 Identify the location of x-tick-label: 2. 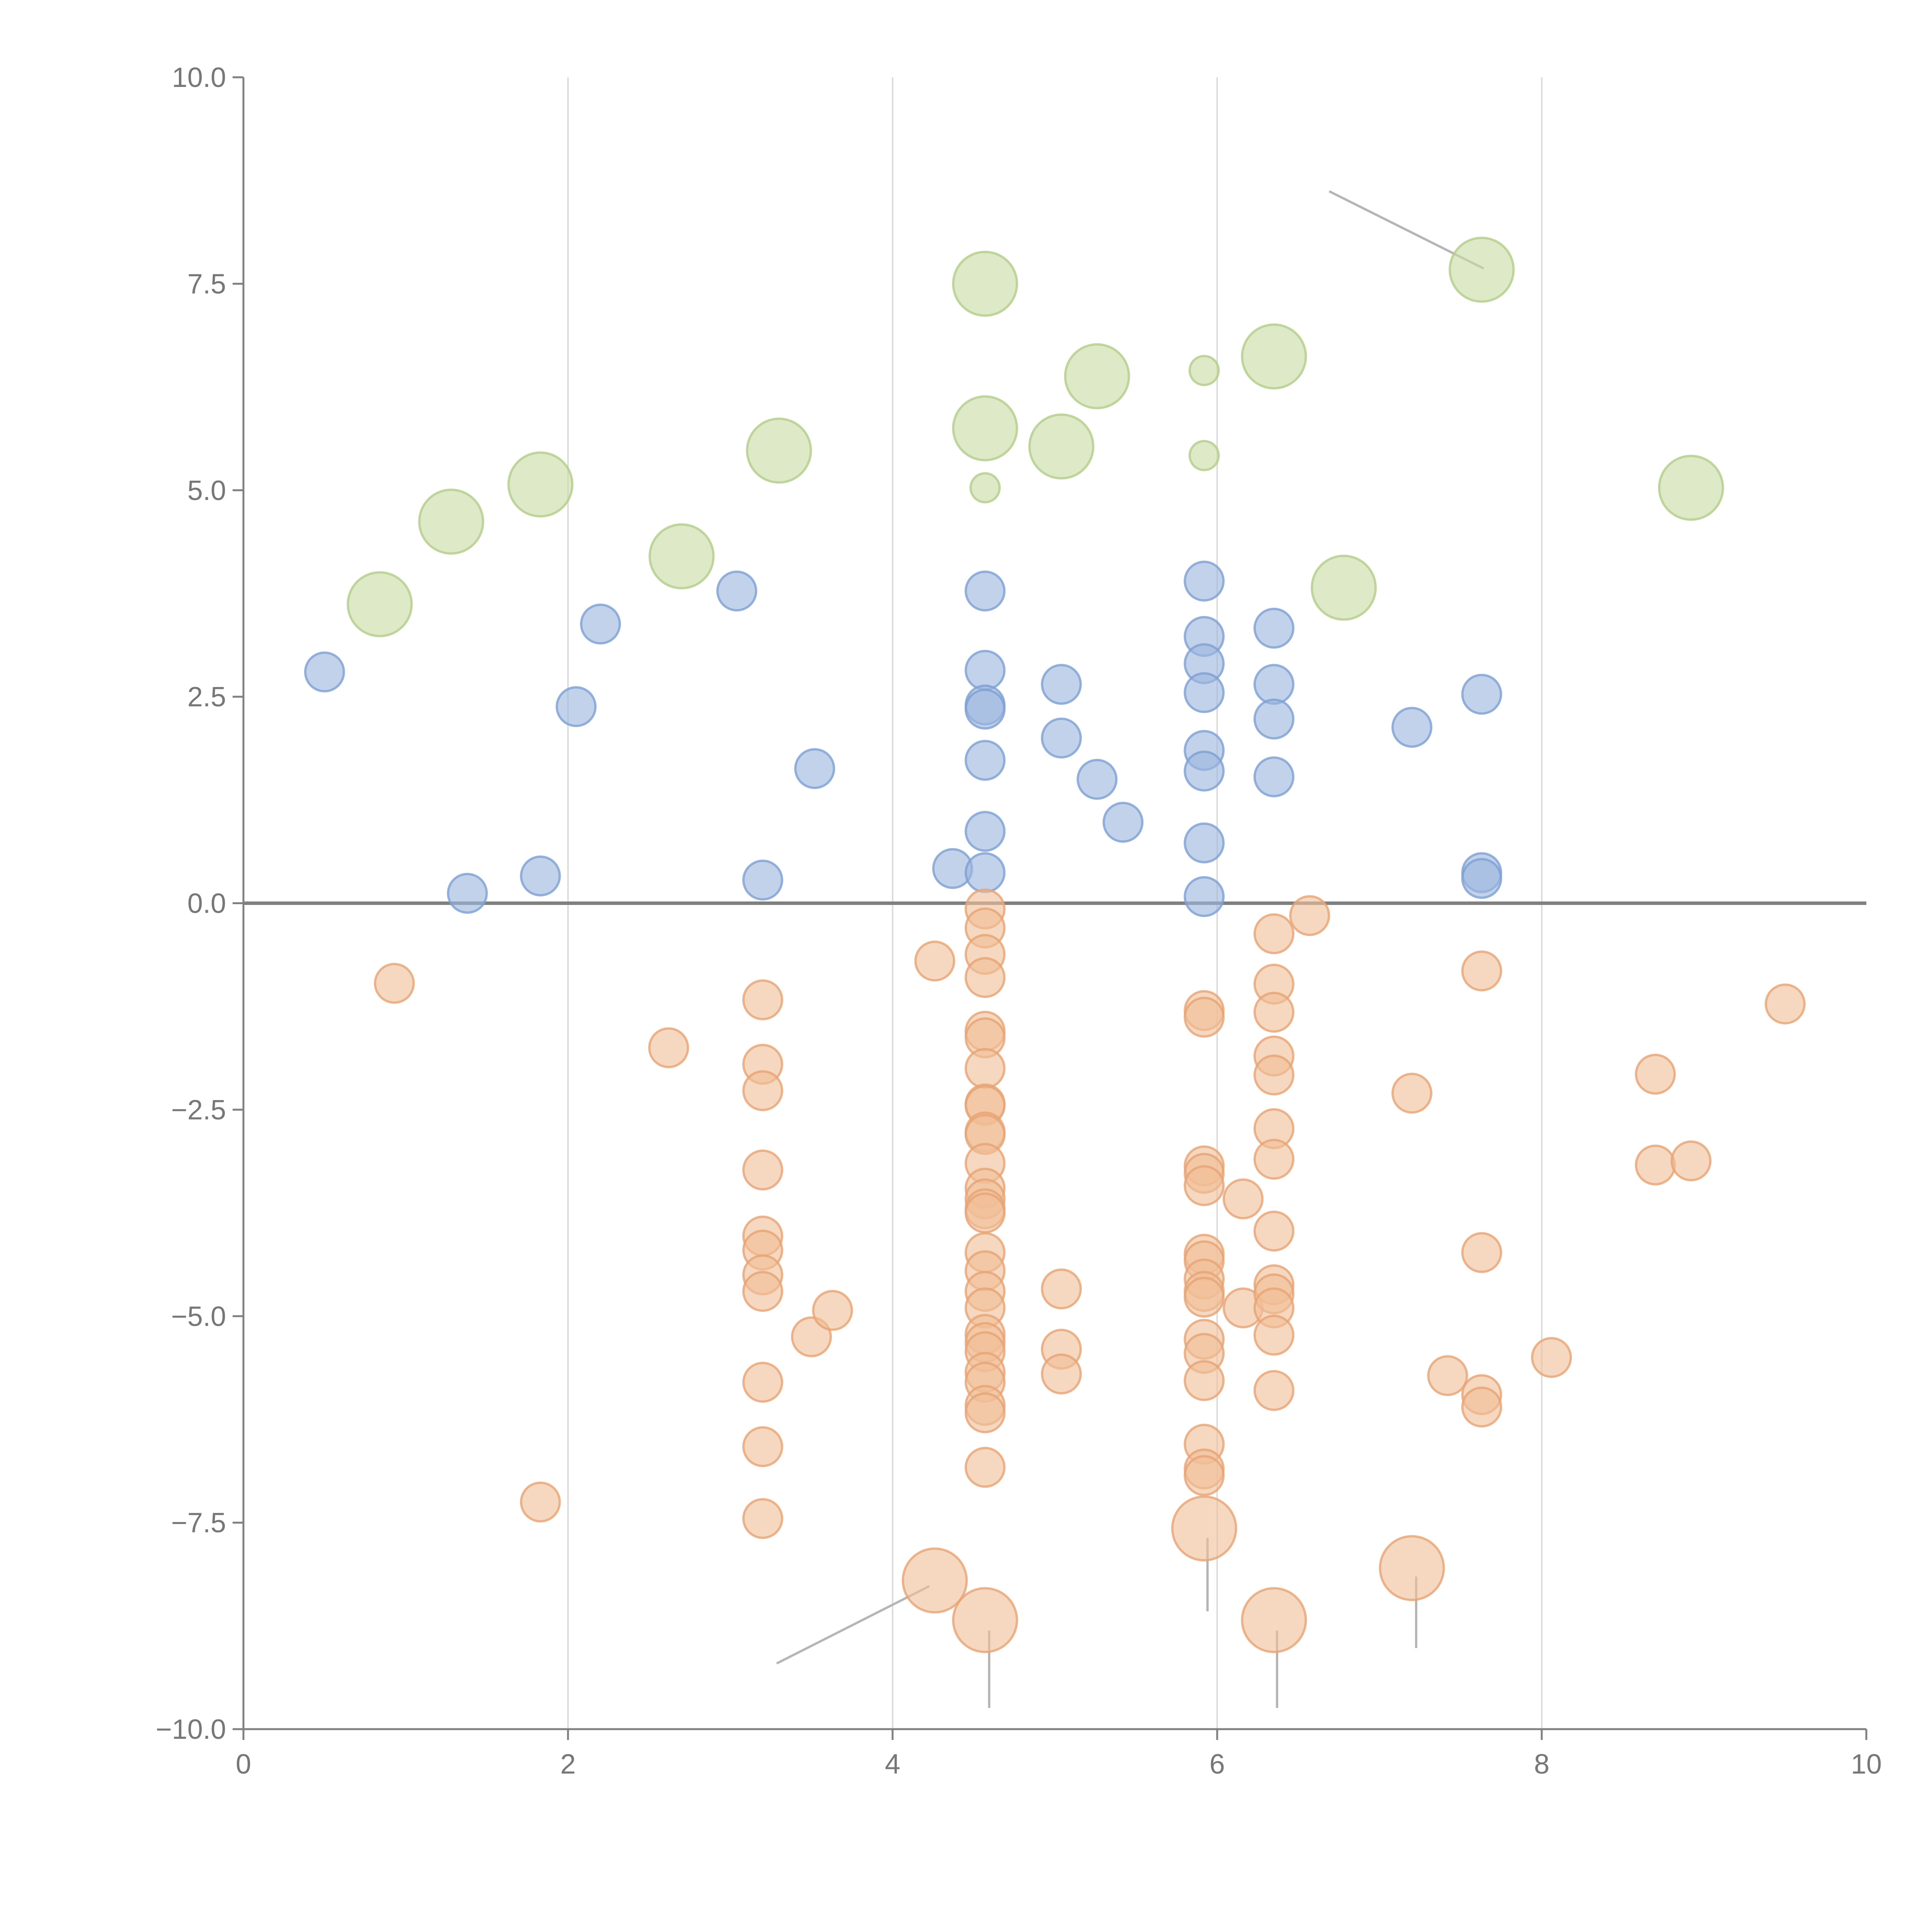
(568, 1765).